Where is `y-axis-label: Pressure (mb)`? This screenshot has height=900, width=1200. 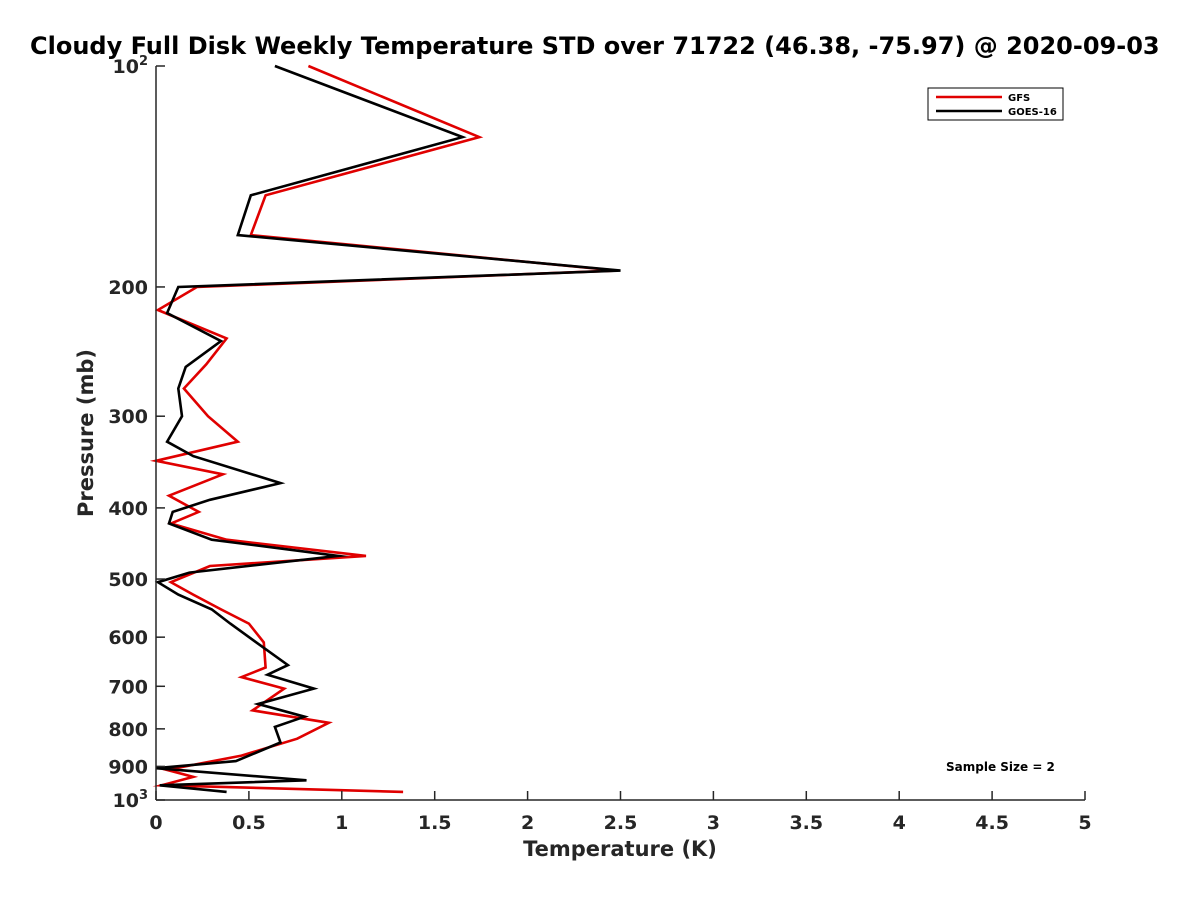
y-axis-label: Pressure (mb) is located at coordinates (86, 433).